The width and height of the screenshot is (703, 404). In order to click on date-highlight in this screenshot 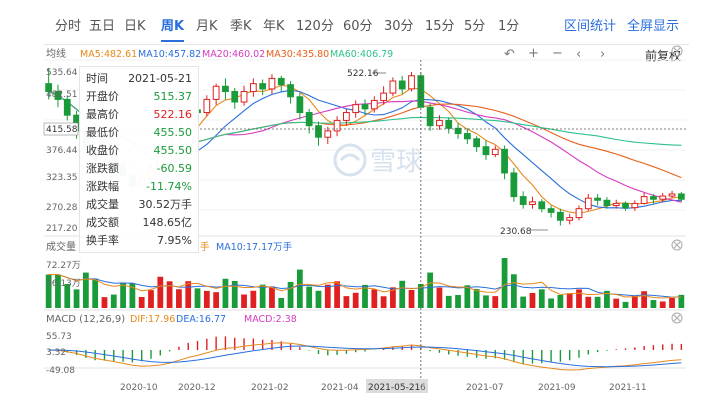, I will do `click(397, 386)`.